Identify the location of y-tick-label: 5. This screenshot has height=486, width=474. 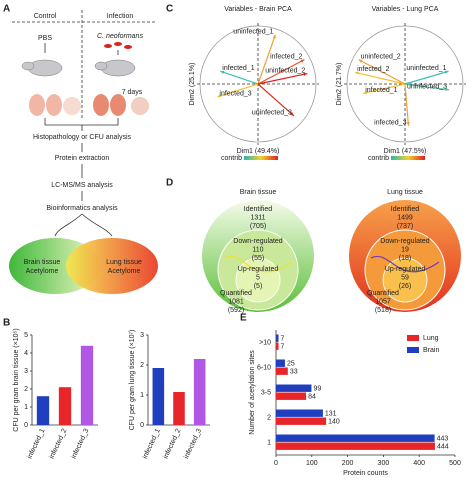
(26, 335).